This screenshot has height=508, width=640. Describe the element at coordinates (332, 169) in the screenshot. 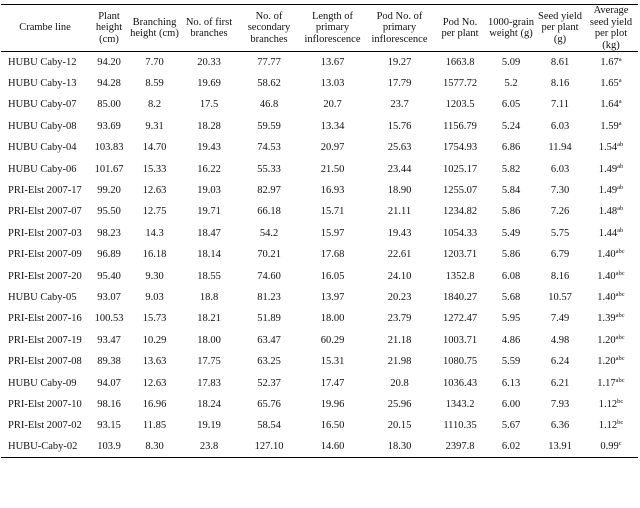

I see `value-cell: 21.50` at that location.